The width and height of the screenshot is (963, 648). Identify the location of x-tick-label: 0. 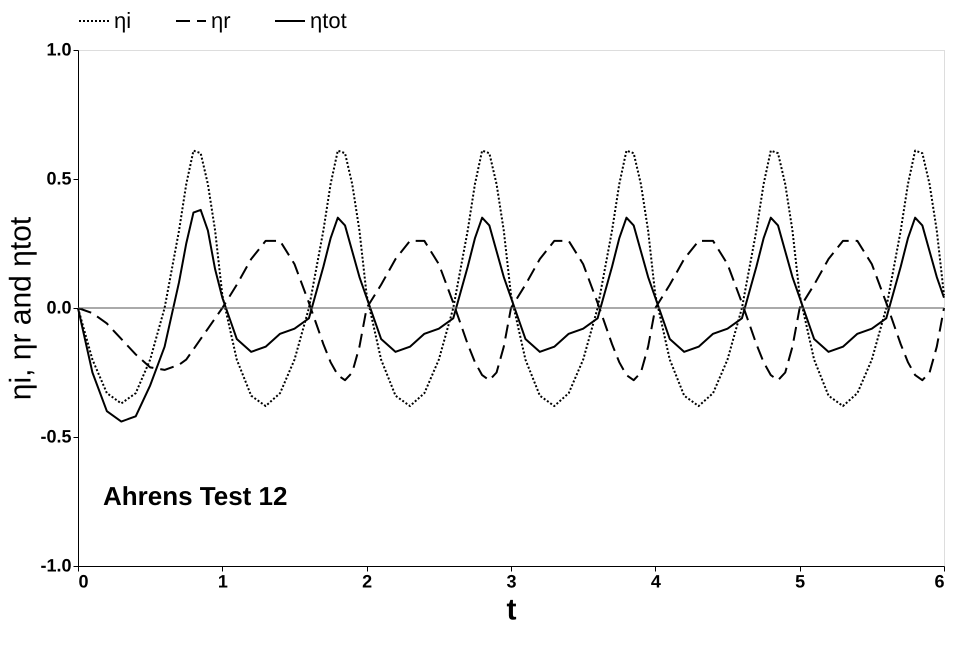
(83, 582).